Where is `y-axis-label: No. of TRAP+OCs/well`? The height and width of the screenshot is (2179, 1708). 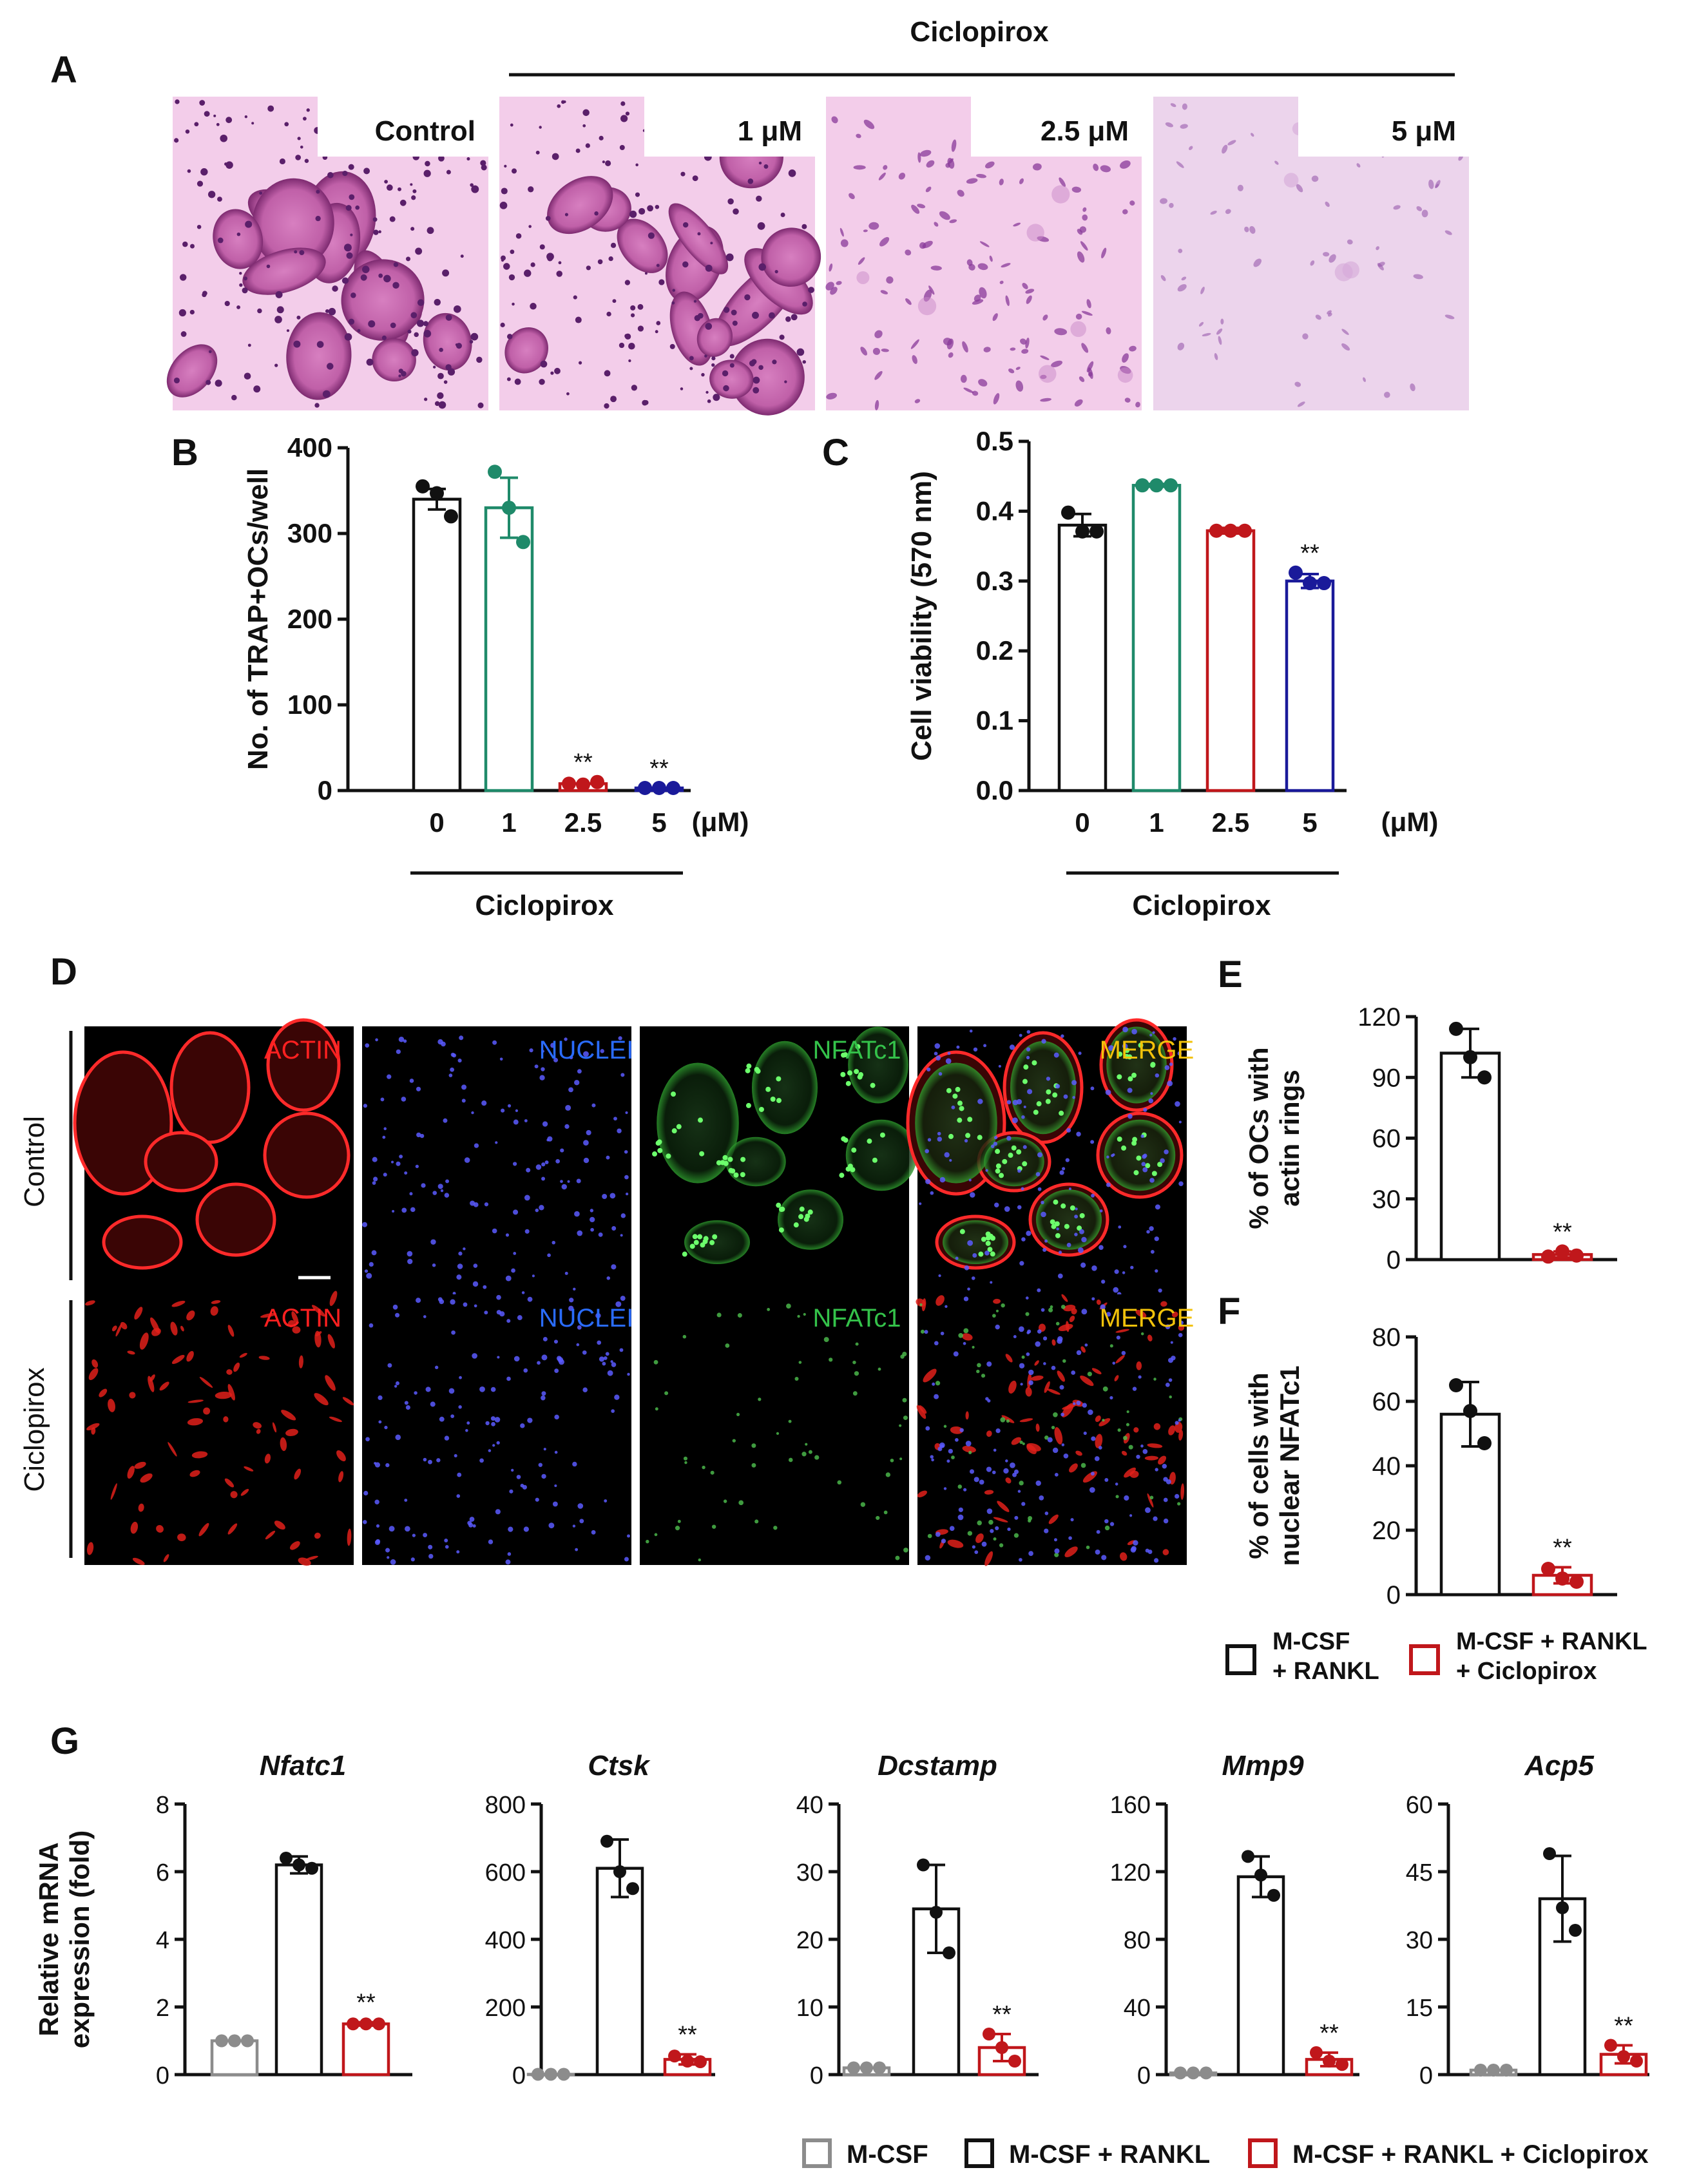 y-axis-label: No. of TRAP+OCs/well is located at coordinates (258, 619).